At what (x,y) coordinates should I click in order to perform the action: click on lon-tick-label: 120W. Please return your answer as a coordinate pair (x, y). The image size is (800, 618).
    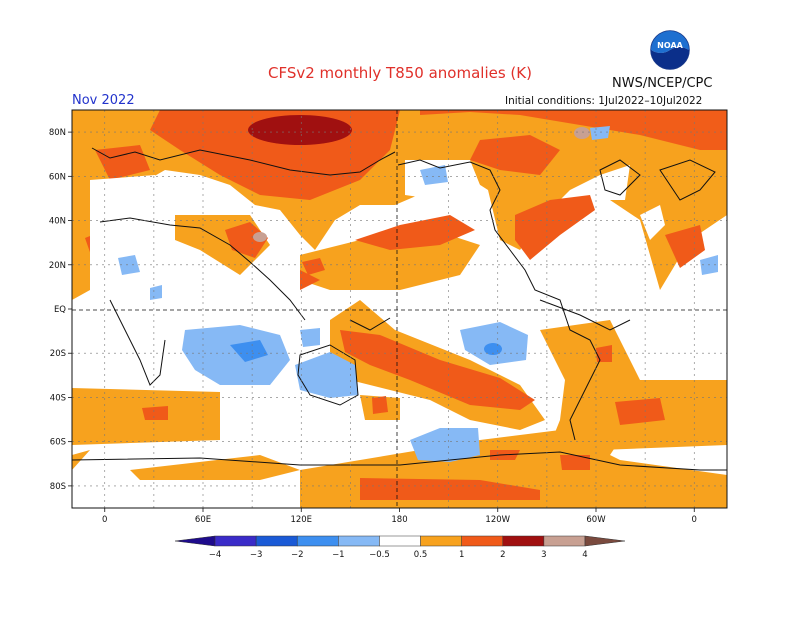
    Looking at the image, I should click on (497, 520).